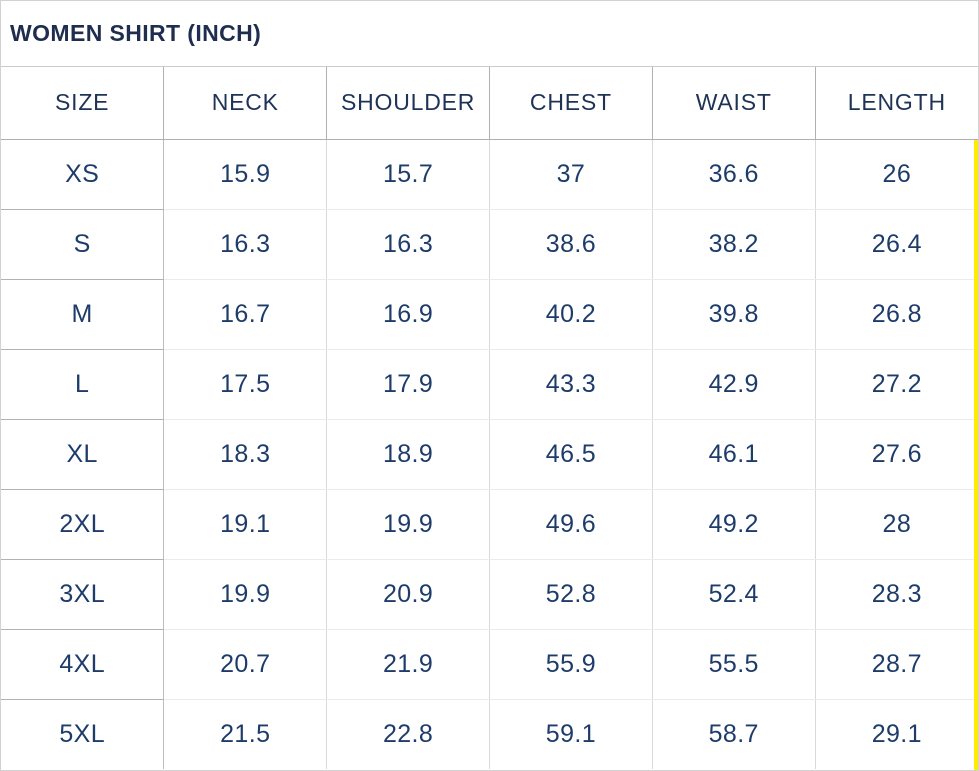  I want to click on table-row-l: L 17.5 17.9 43.3 42.9 27.2, so click(489, 384).